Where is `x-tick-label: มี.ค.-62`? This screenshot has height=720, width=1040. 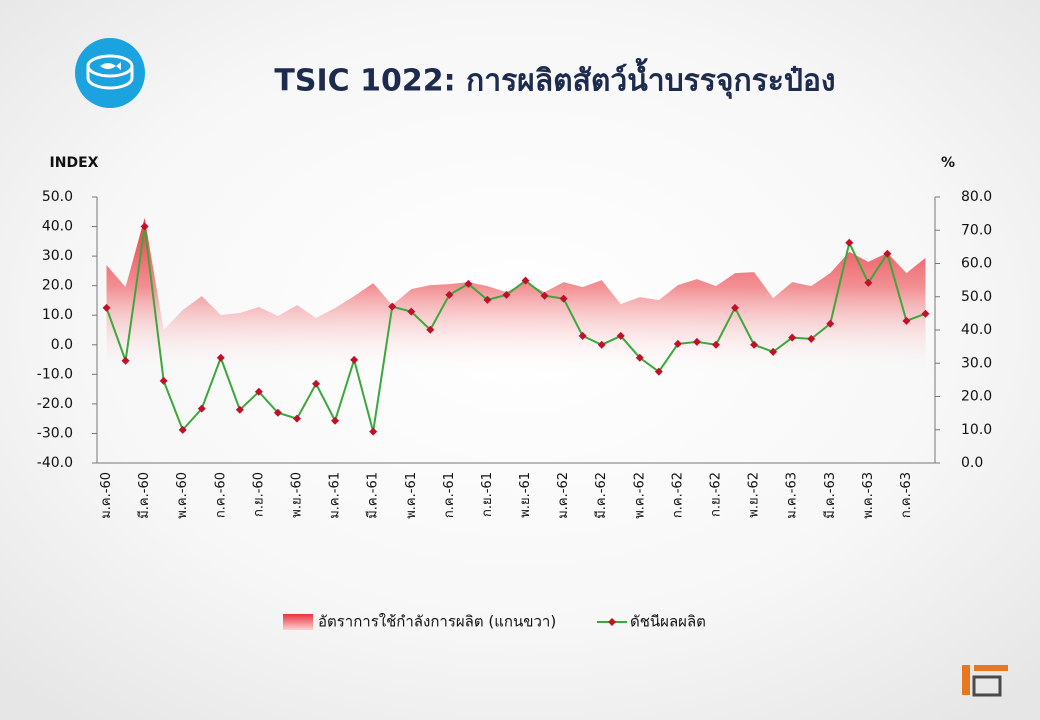
x-tick-label: มี.ค.-62 is located at coordinates (601, 495).